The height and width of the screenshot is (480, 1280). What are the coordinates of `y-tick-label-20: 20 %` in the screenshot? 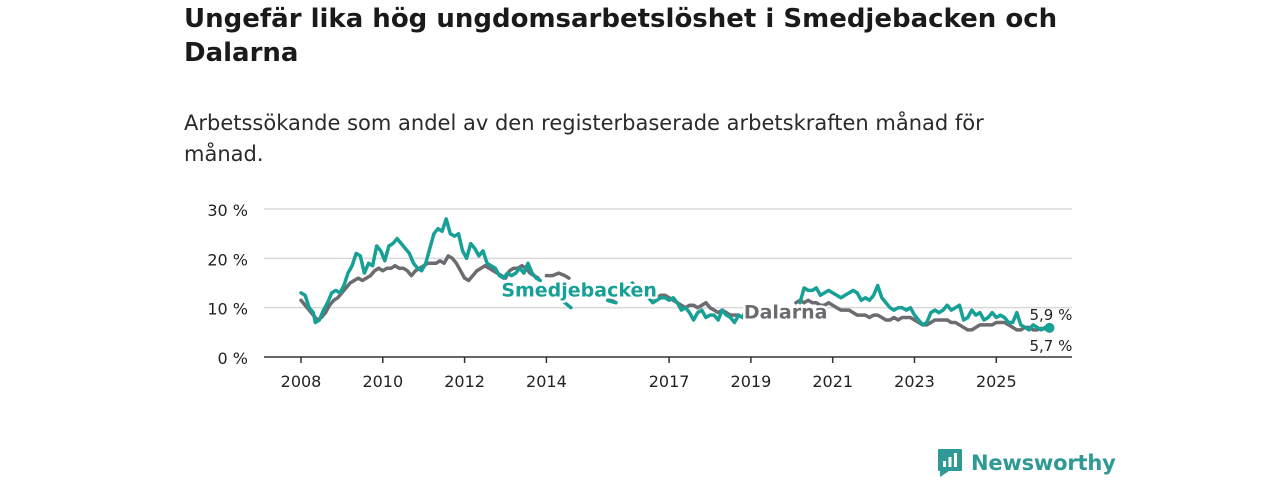 It's located at (227, 259).